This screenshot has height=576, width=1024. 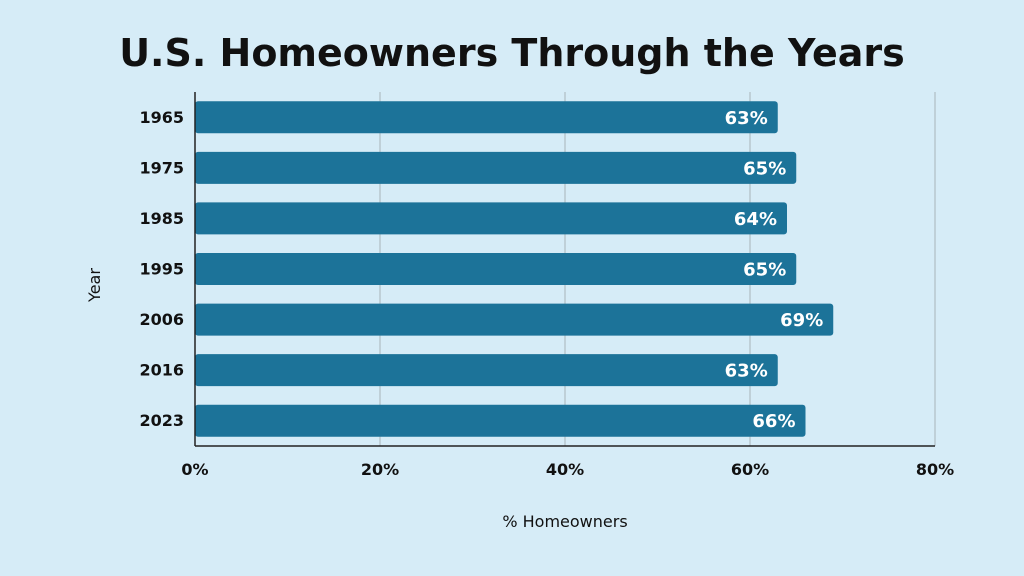 What do you see at coordinates (491, 218) in the screenshot?
I see `bar-1985` at bounding box center [491, 218].